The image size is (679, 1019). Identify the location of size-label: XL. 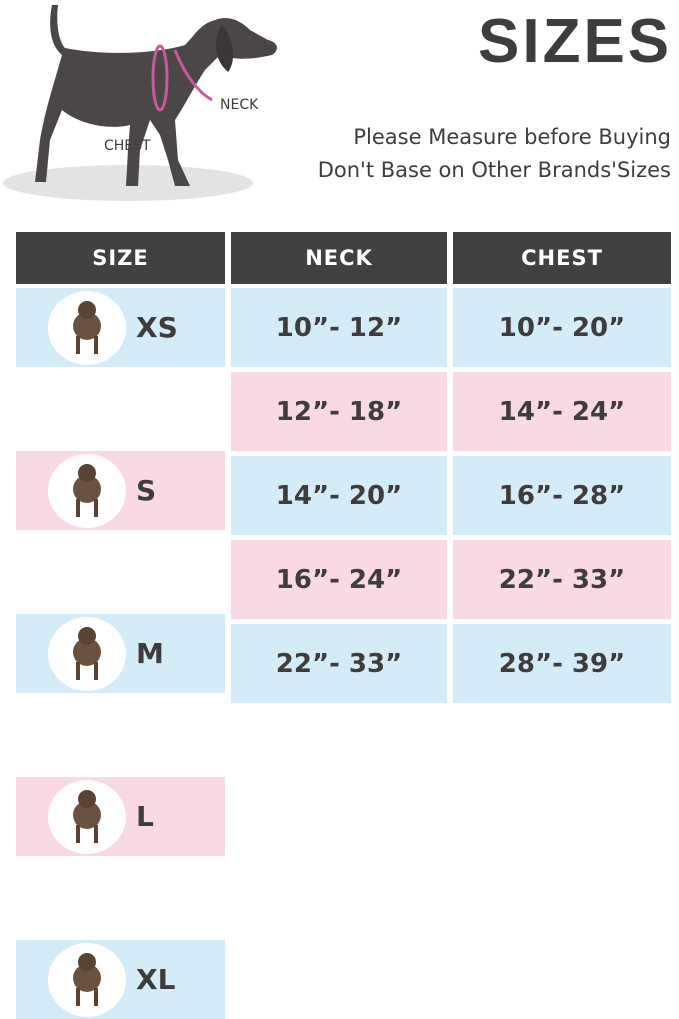
(156, 979).